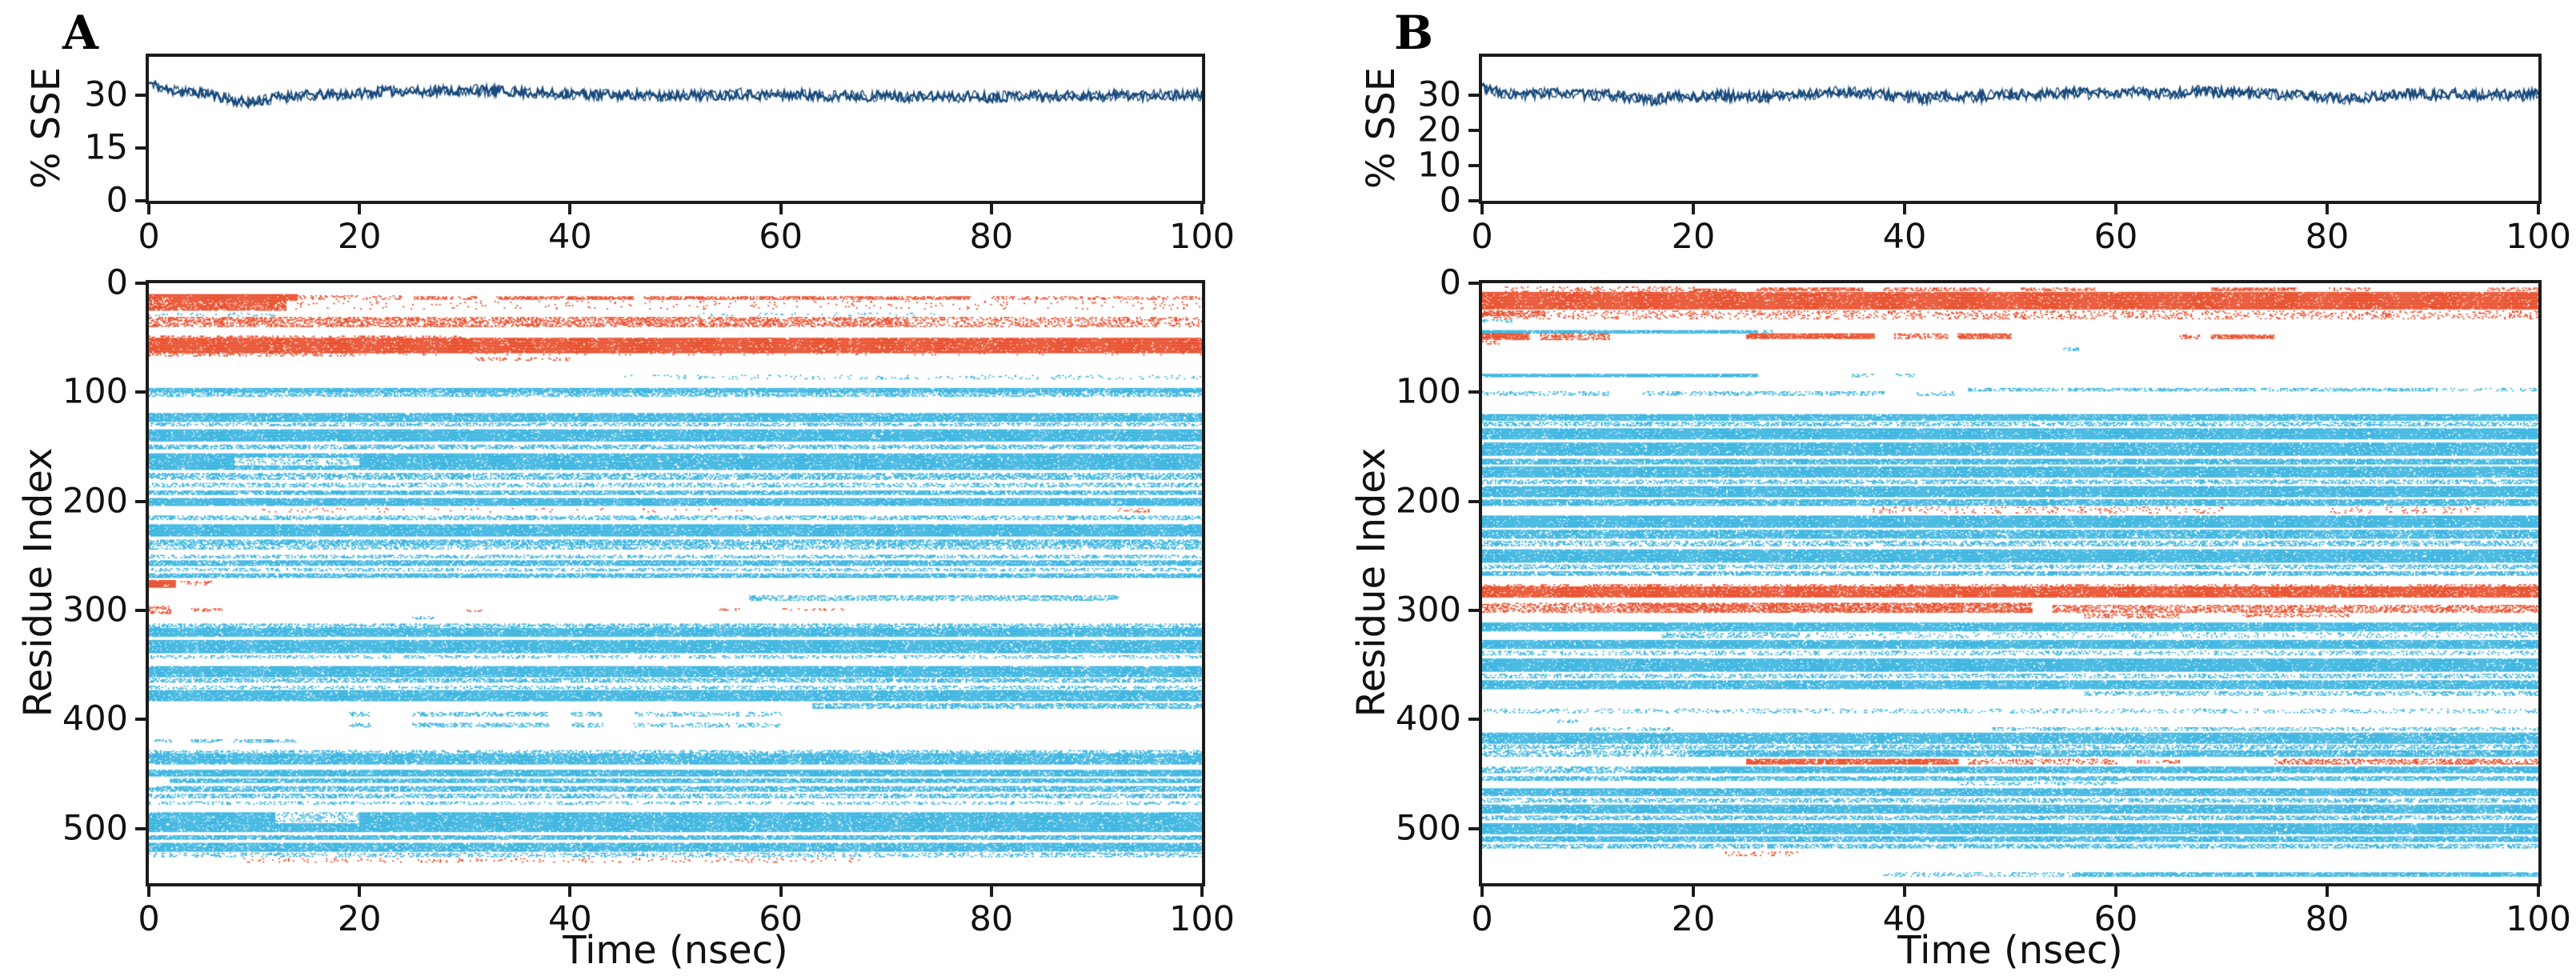 The image size is (2576, 980). What do you see at coordinates (80, 33) in the screenshot?
I see `panel-a-label: A` at bounding box center [80, 33].